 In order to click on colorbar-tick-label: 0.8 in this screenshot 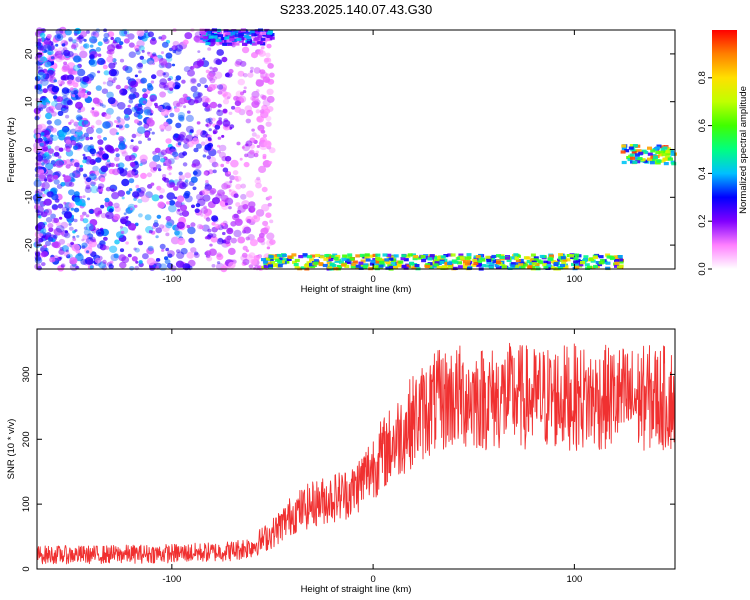, I will do `click(702, 77)`.